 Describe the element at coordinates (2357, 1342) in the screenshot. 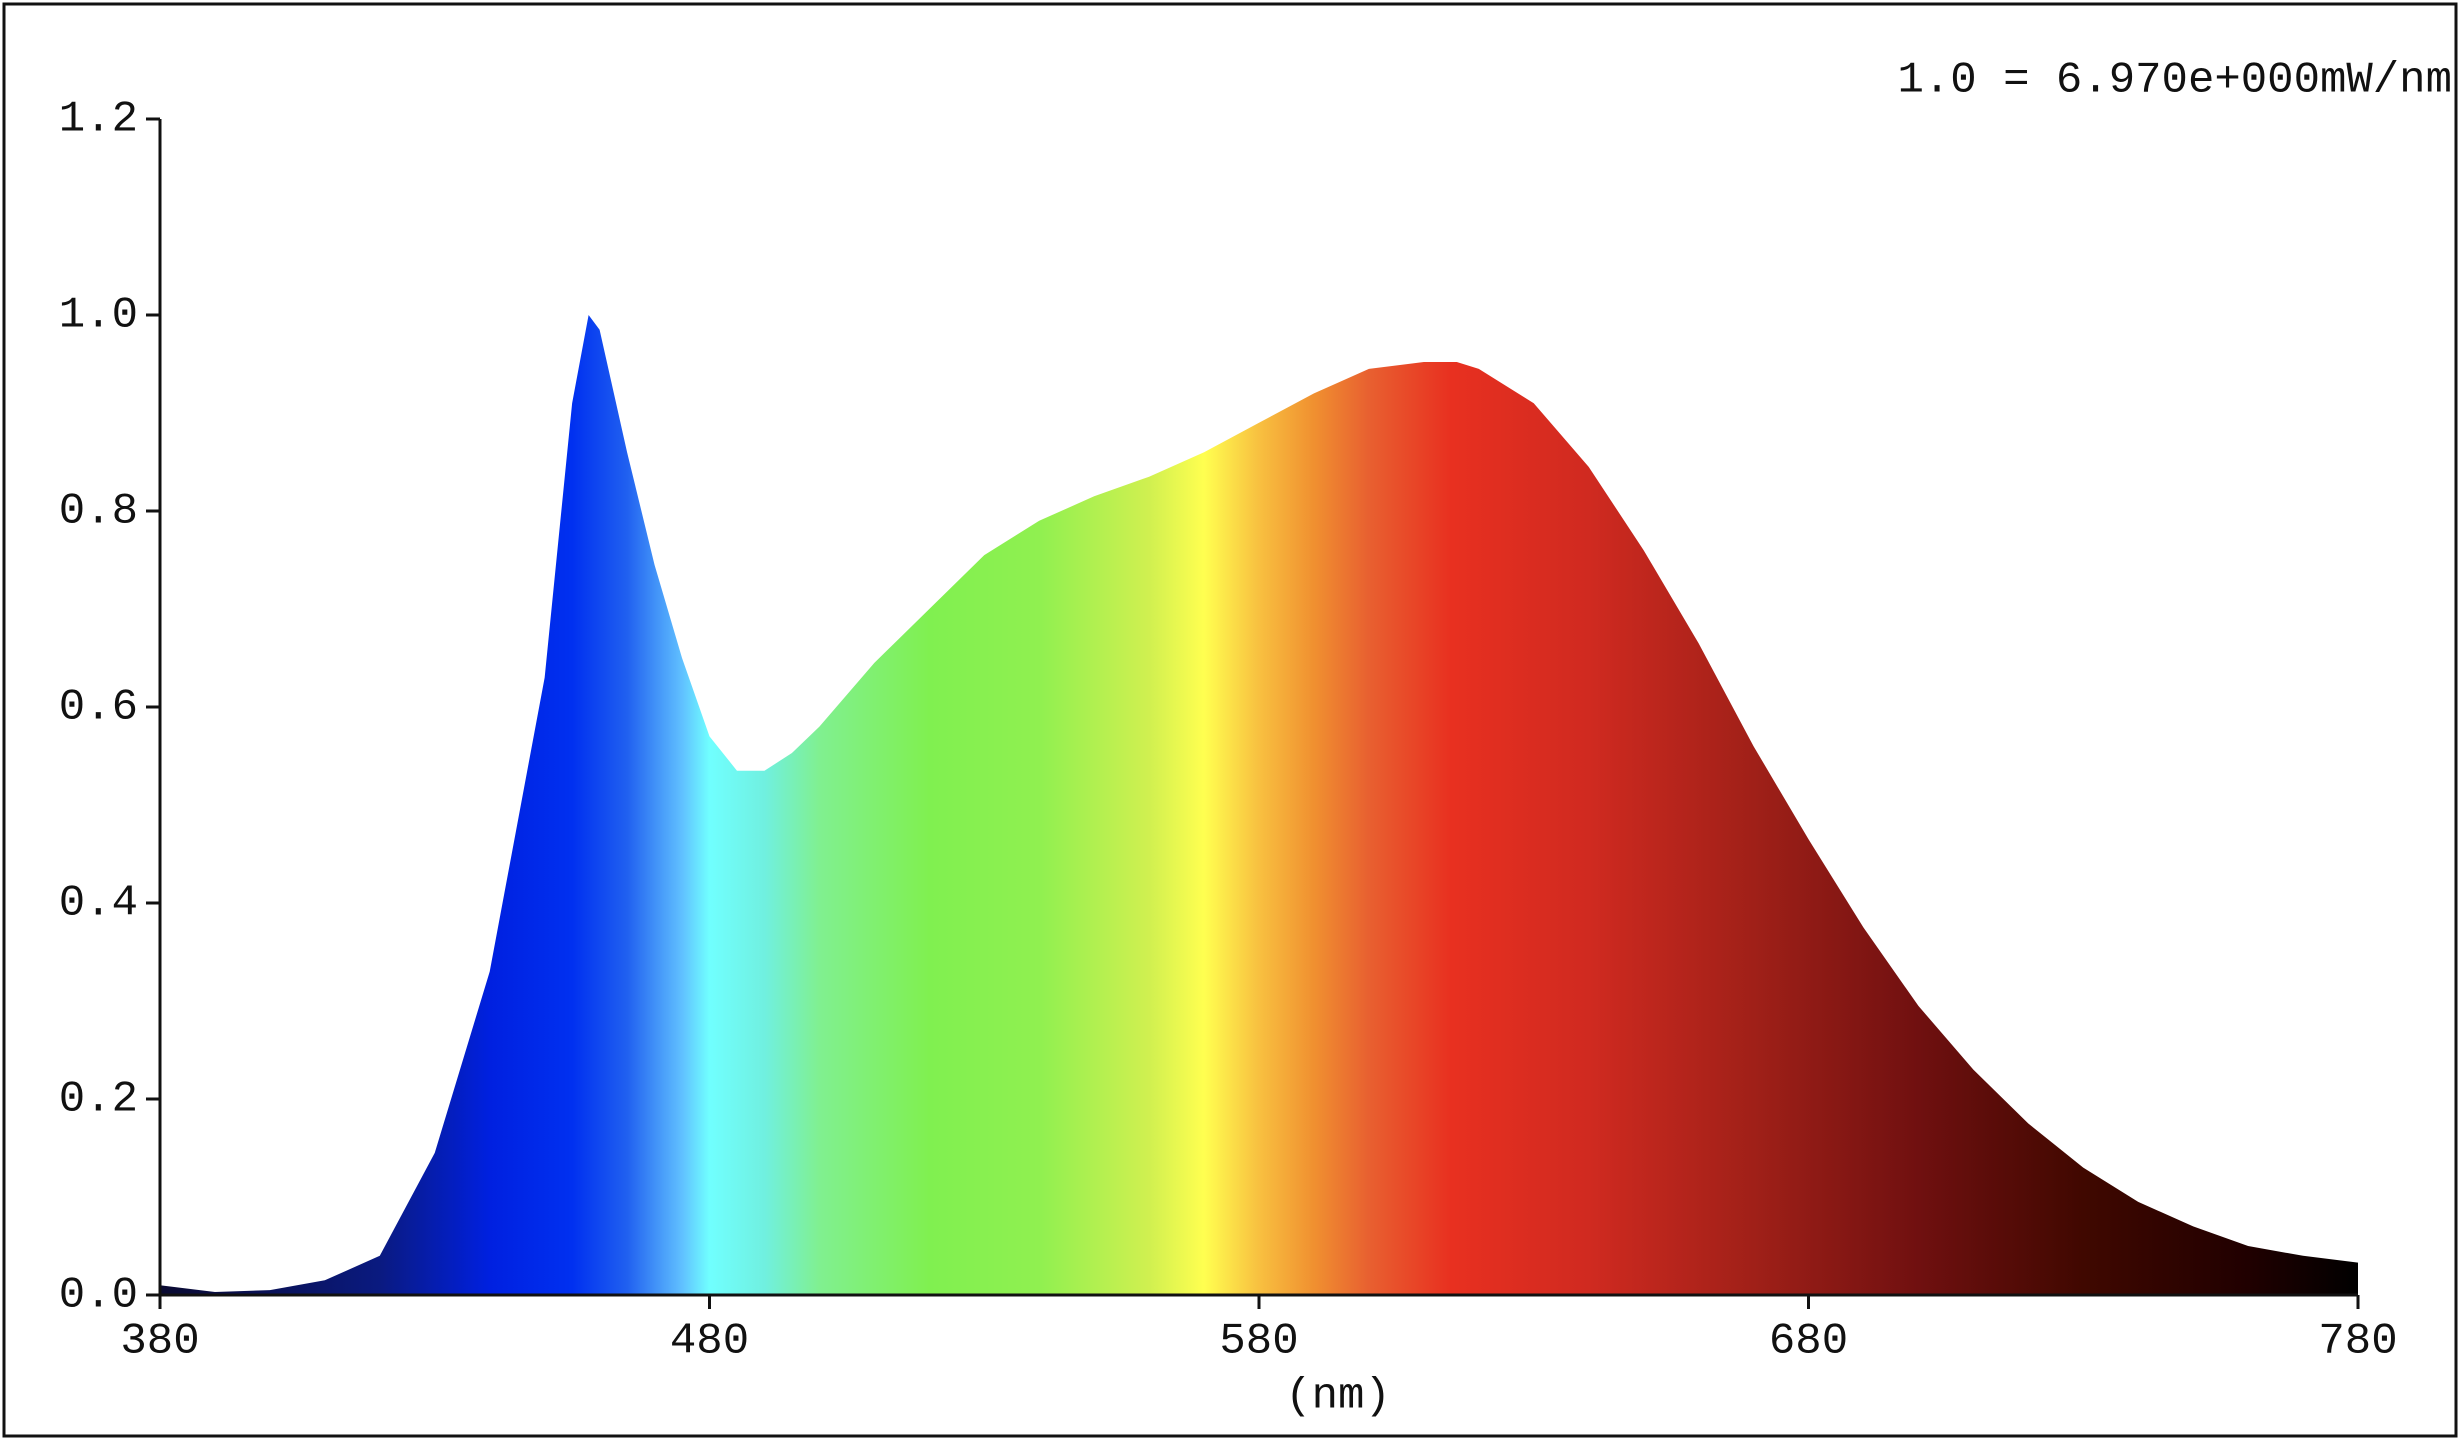

I see `x-tick-label: 780` at that location.